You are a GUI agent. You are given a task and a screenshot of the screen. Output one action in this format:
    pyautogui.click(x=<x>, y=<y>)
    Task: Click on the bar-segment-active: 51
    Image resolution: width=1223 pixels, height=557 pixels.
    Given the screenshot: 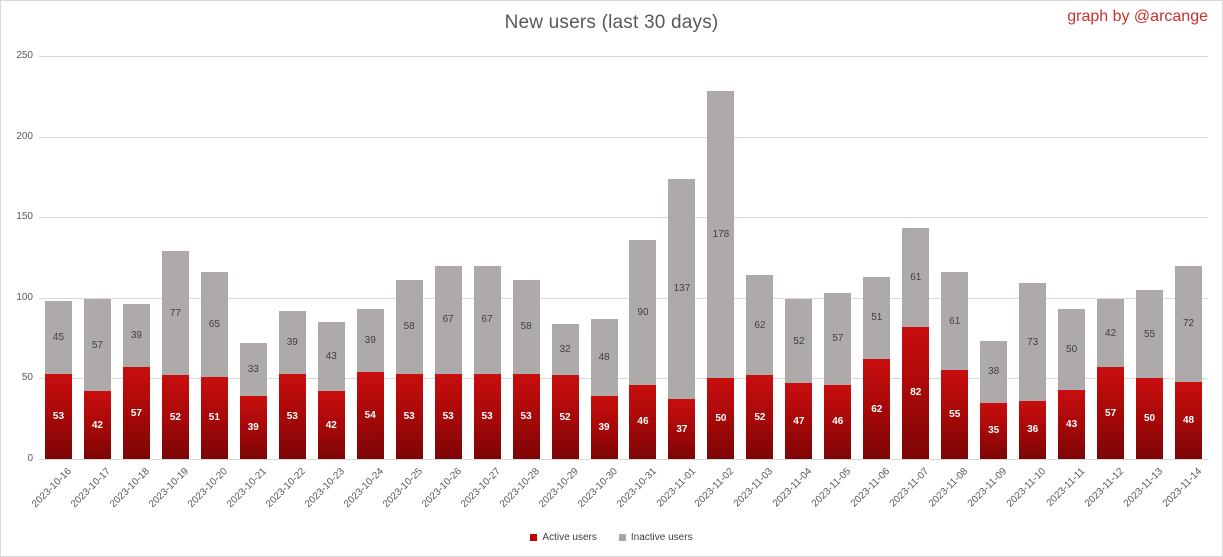 What is the action you would take?
    pyautogui.click(x=214, y=417)
    